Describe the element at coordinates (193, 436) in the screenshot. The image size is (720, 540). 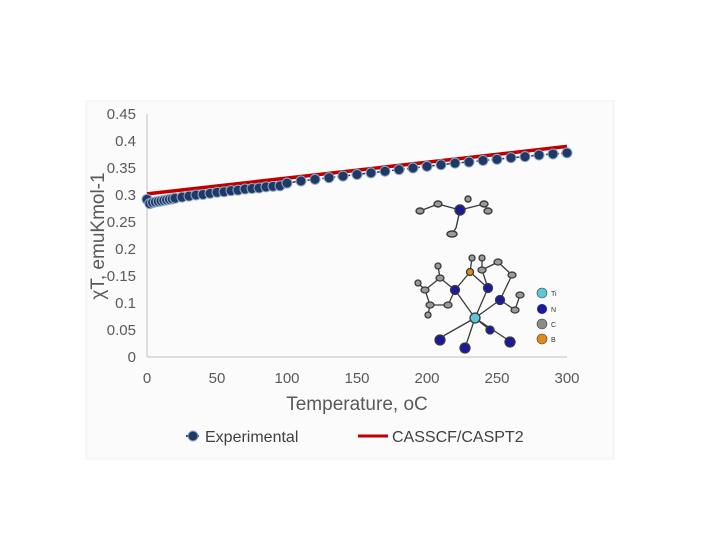
I see `legend-marker-experimental` at that location.